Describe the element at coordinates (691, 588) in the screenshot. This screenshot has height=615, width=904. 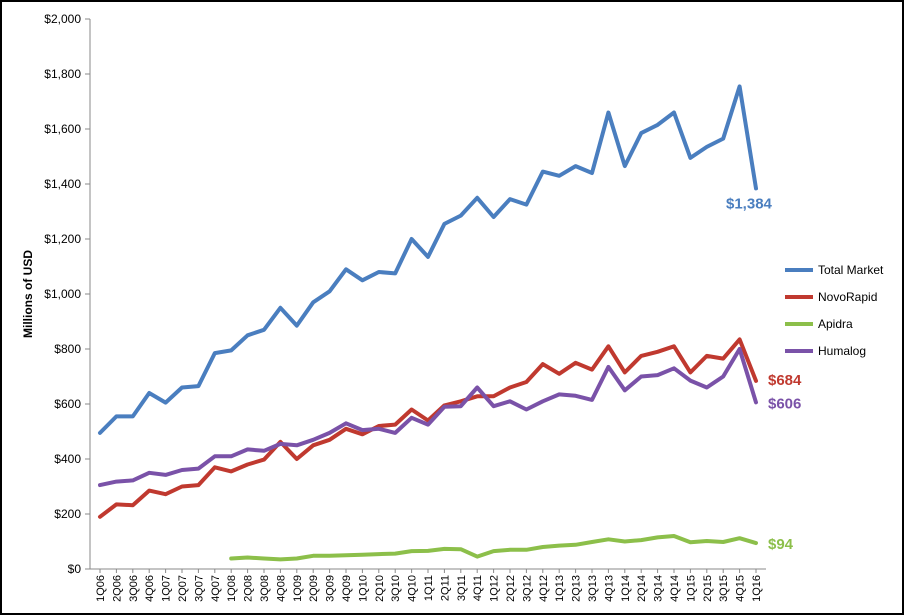
I see `x-tick-label: 1Q15` at that location.